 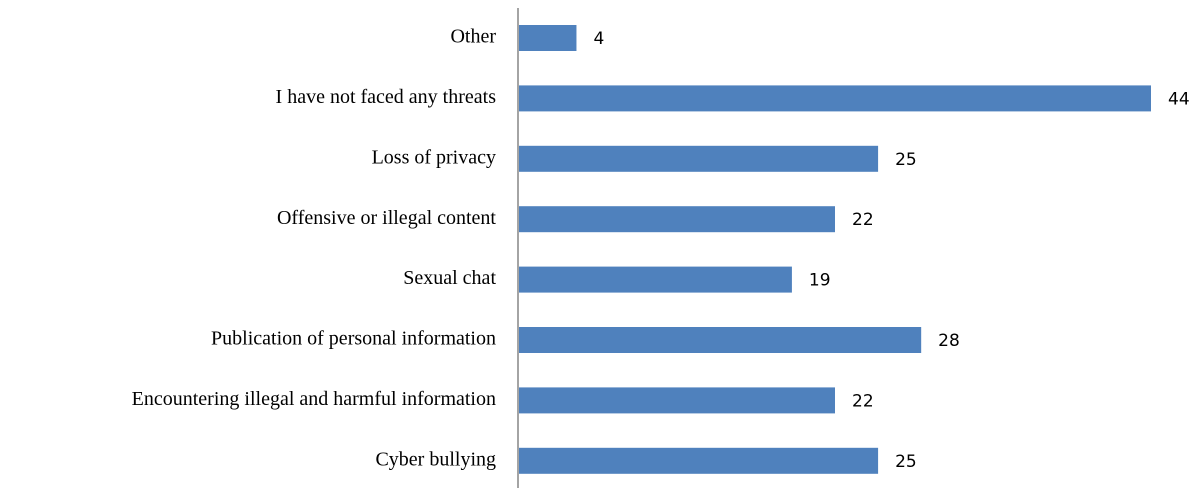 What do you see at coordinates (386, 218) in the screenshot?
I see `category-label-3: Offensive or illegal content` at bounding box center [386, 218].